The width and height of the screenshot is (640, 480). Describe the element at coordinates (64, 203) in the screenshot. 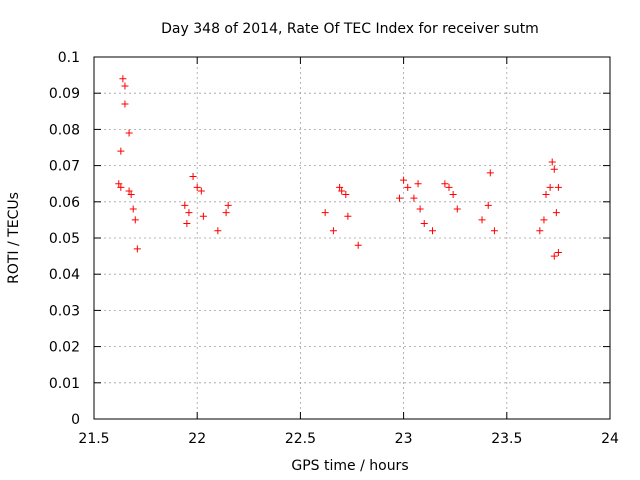

I see `y-tick-label: 0.06` at that location.